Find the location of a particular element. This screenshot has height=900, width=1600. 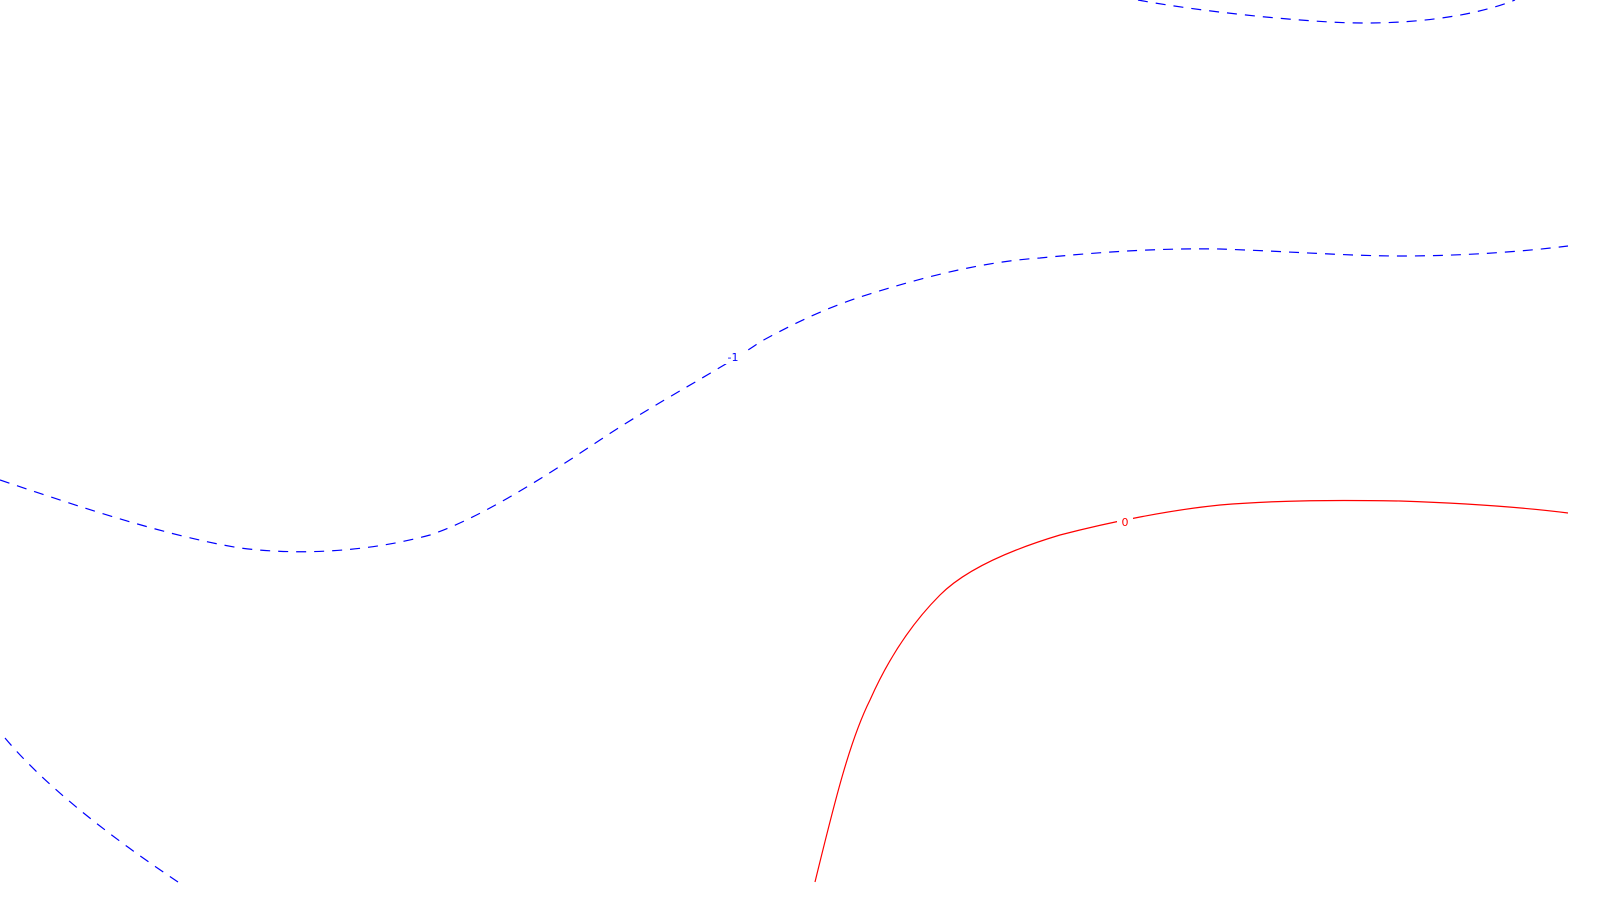

contour-label-0-mask is located at coordinates (1125, 521).